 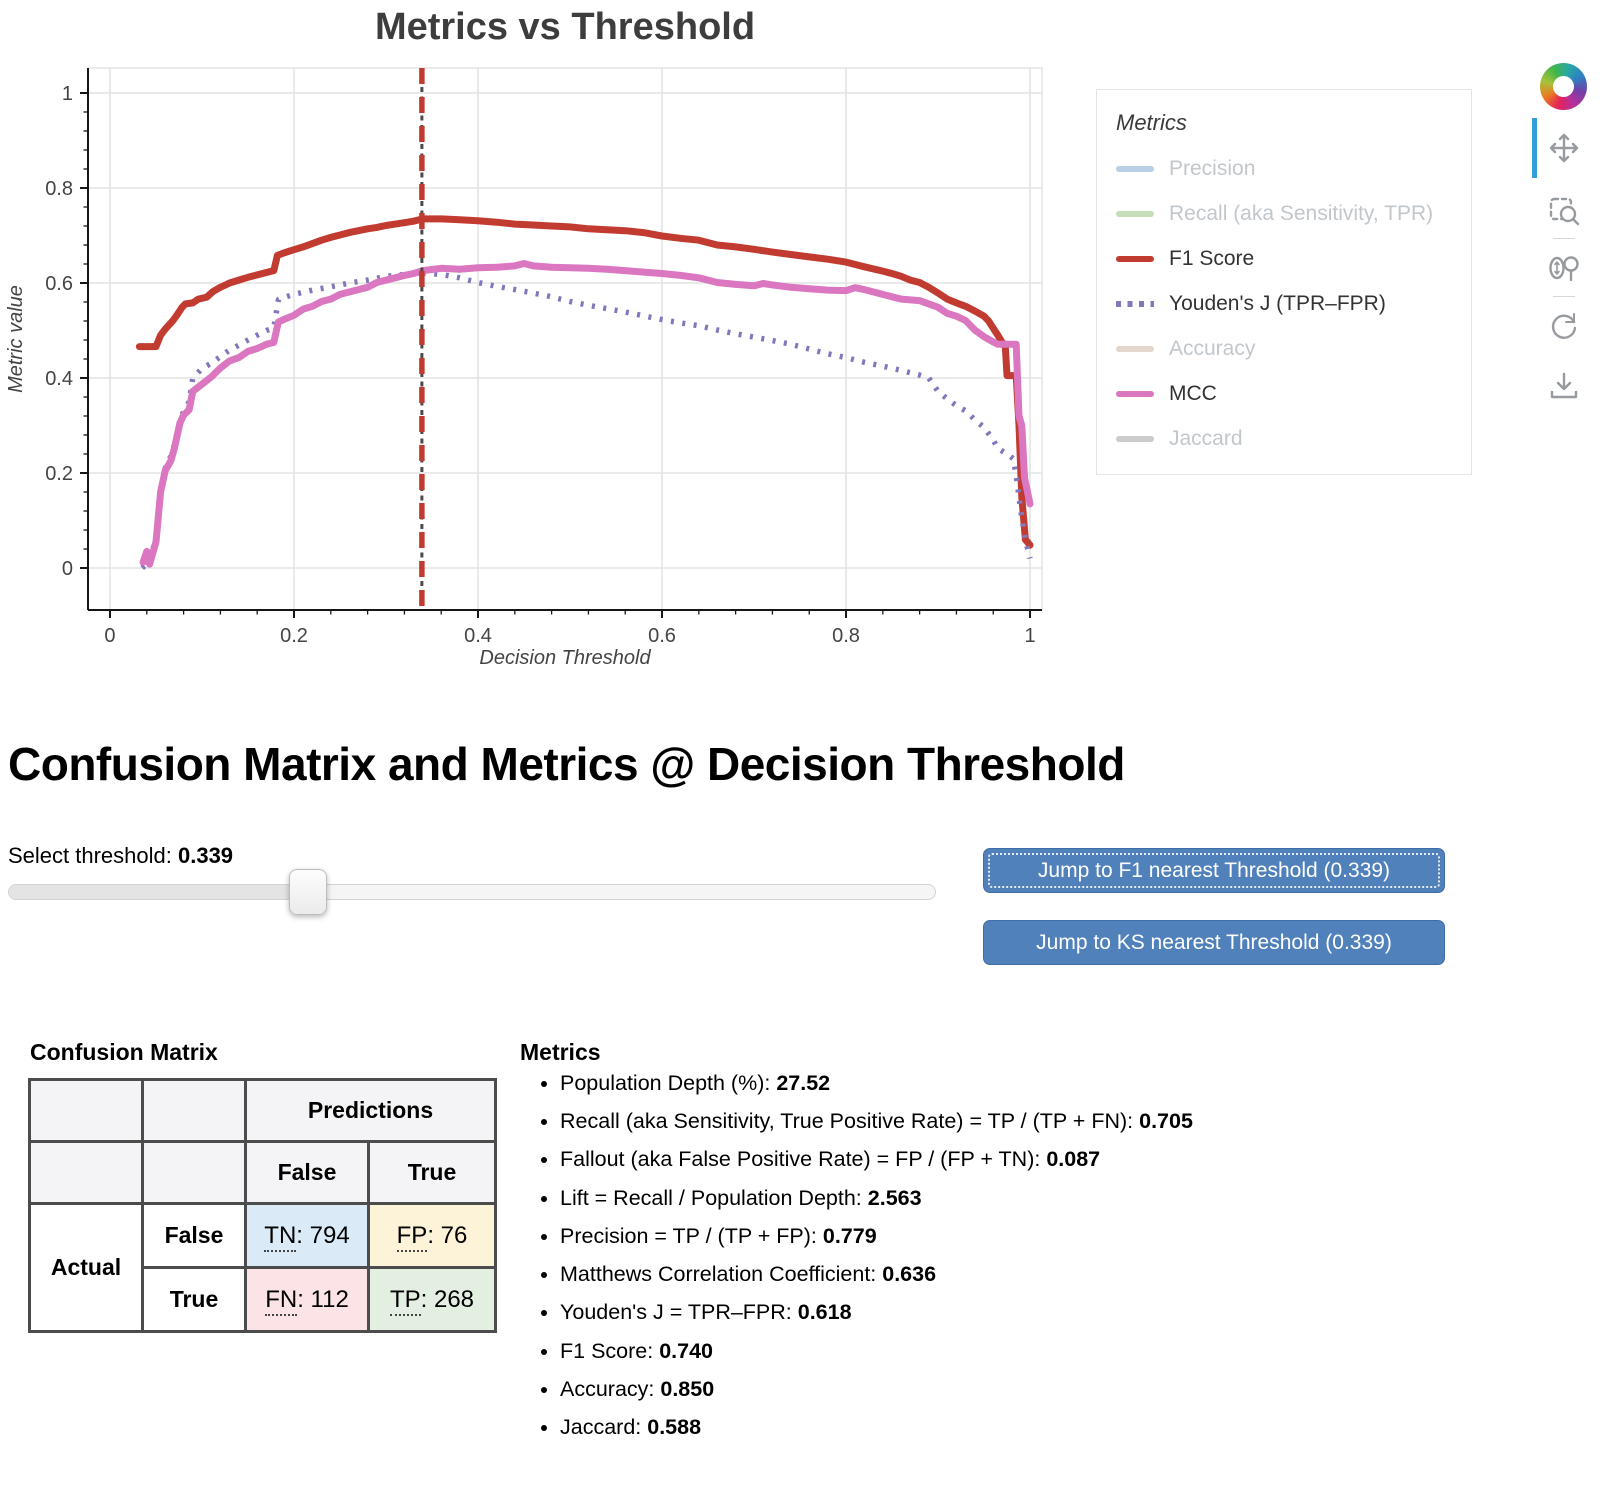 What do you see at coordinates (294, 636) in the screenshot?
I see `x-tick-label: 0.2` at bounding box center [294, 636].